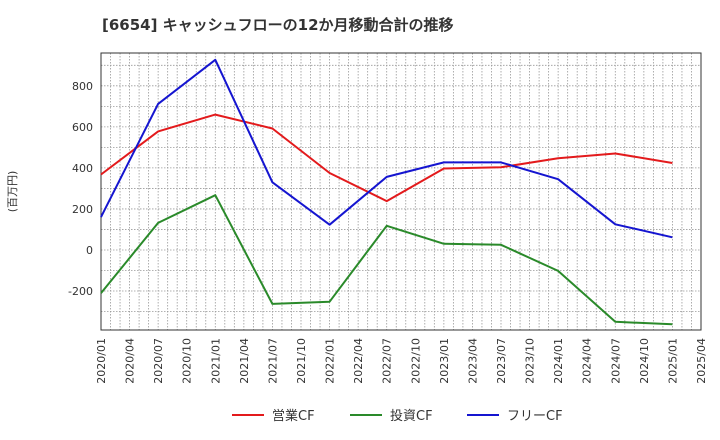 This screenshot has height=440, width=720. I want to click on x-tick-label: 2021/01, so click(215, 361).